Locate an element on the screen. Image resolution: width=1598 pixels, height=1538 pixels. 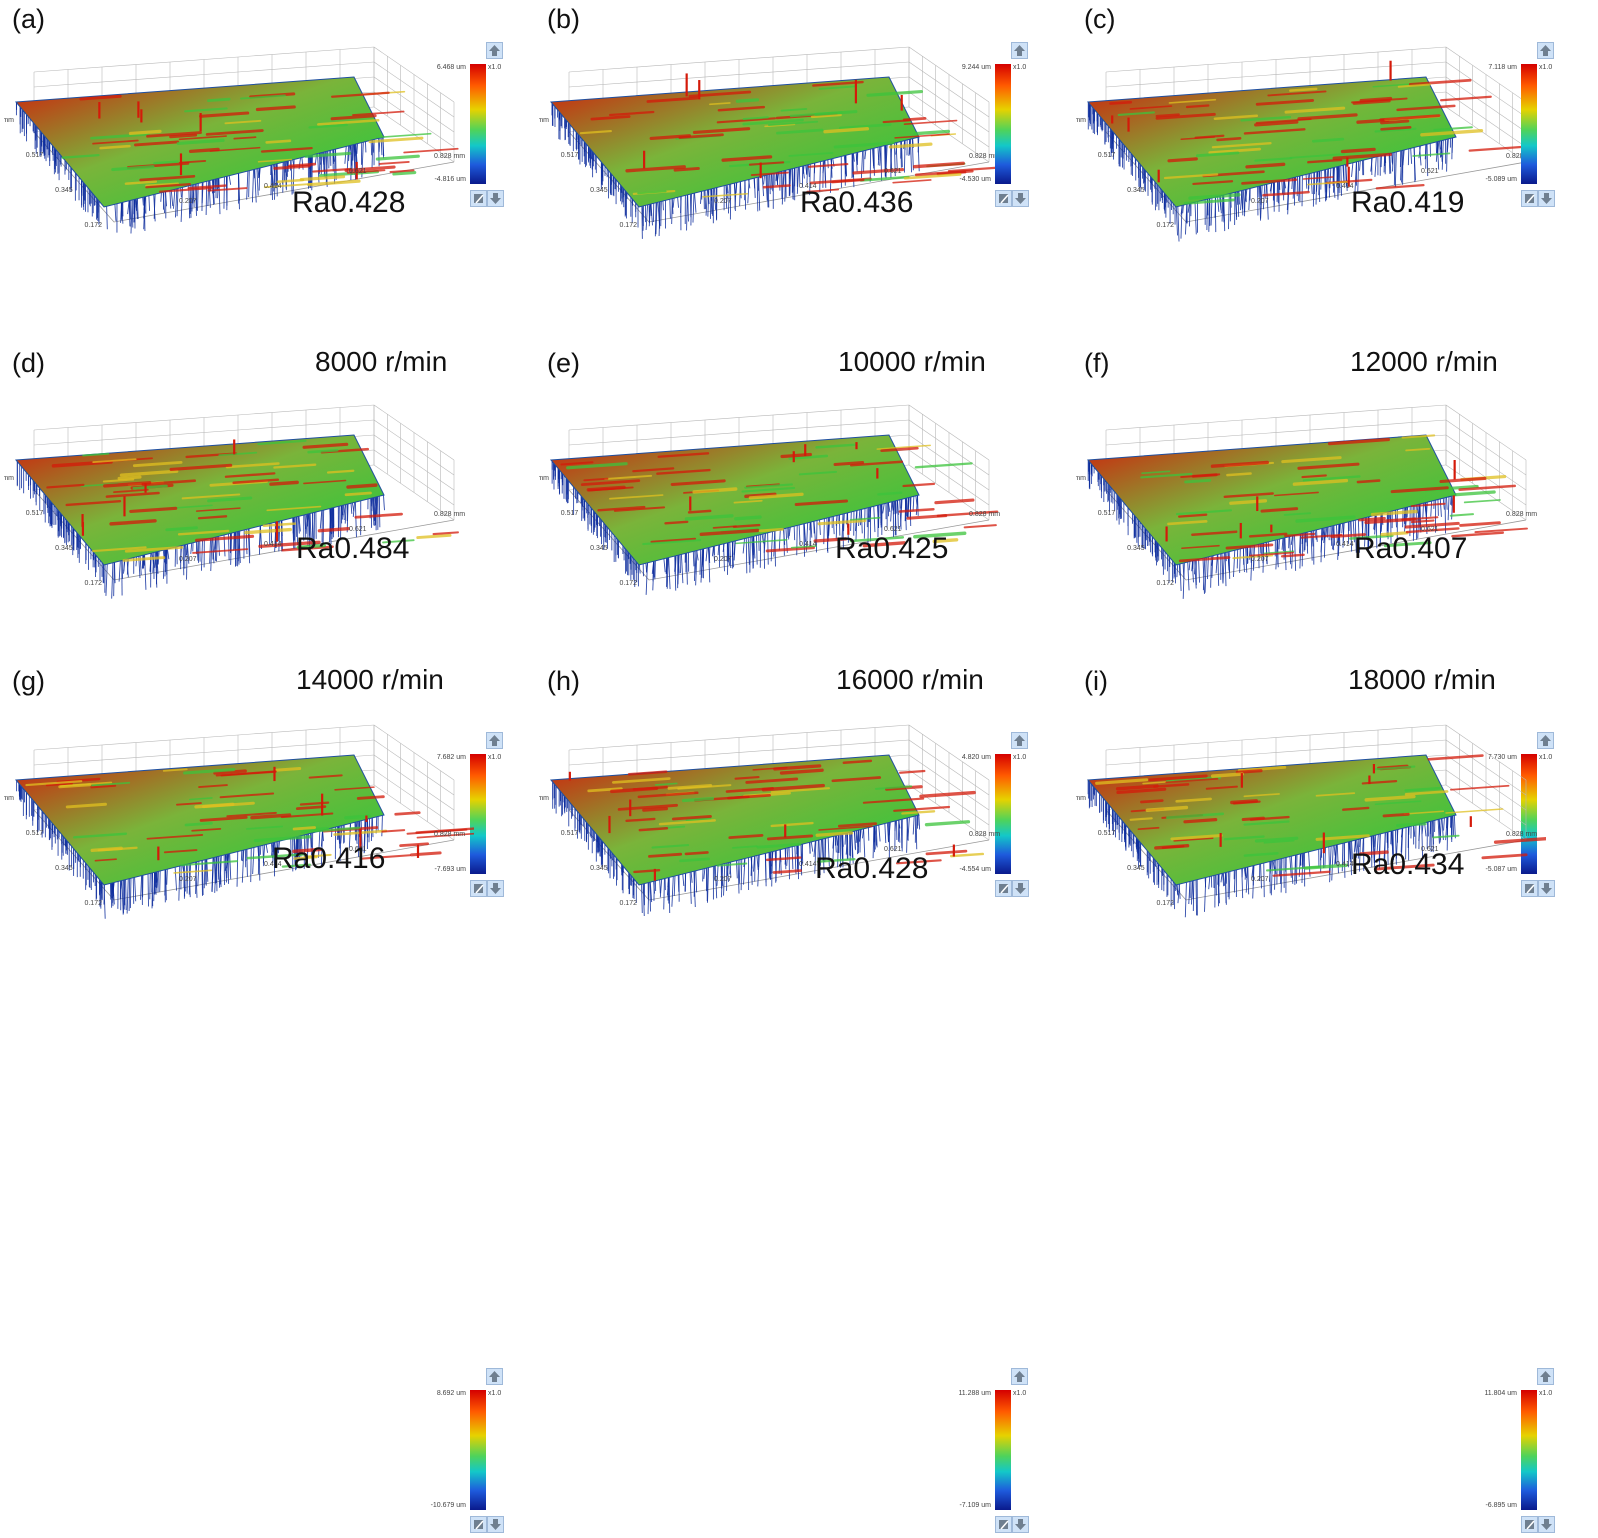
roughness-value: Ra0.416 is located at coordinates (328, 859).